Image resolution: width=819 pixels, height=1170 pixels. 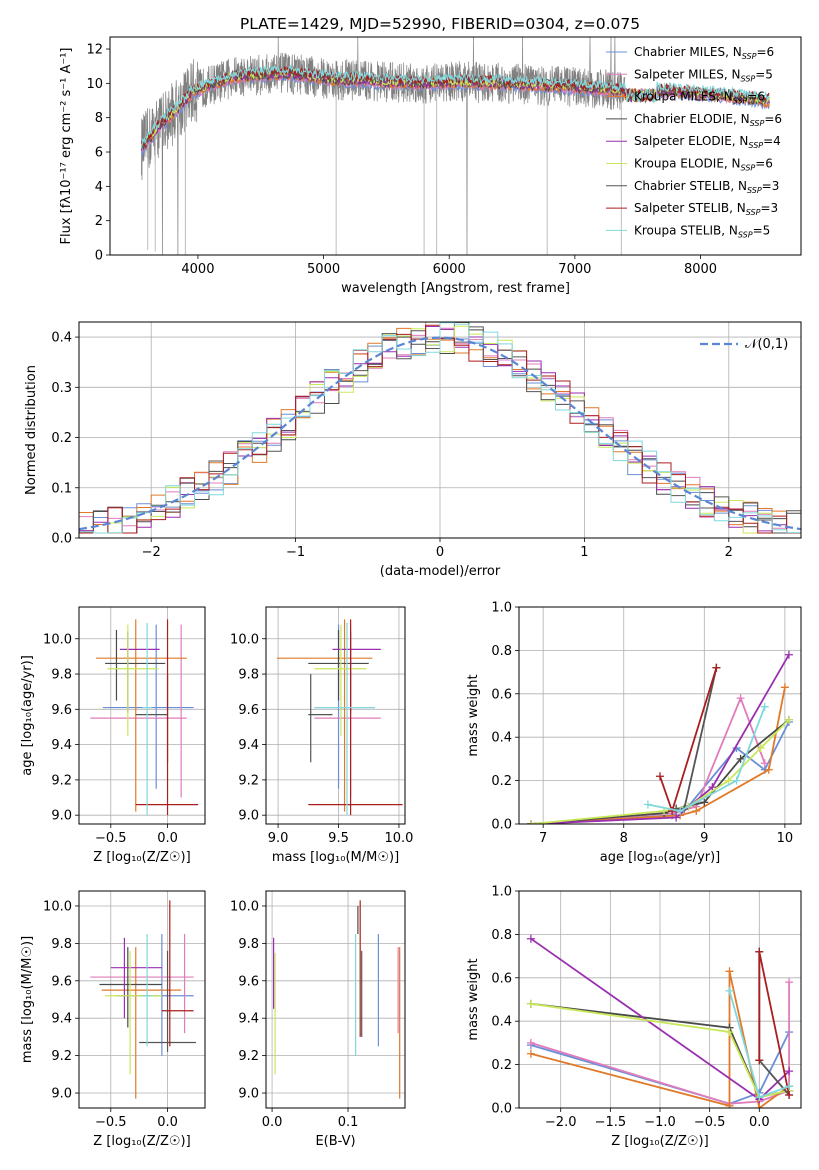 I want to click on y-axis-label: mass weight, so click(x=473, y=715).